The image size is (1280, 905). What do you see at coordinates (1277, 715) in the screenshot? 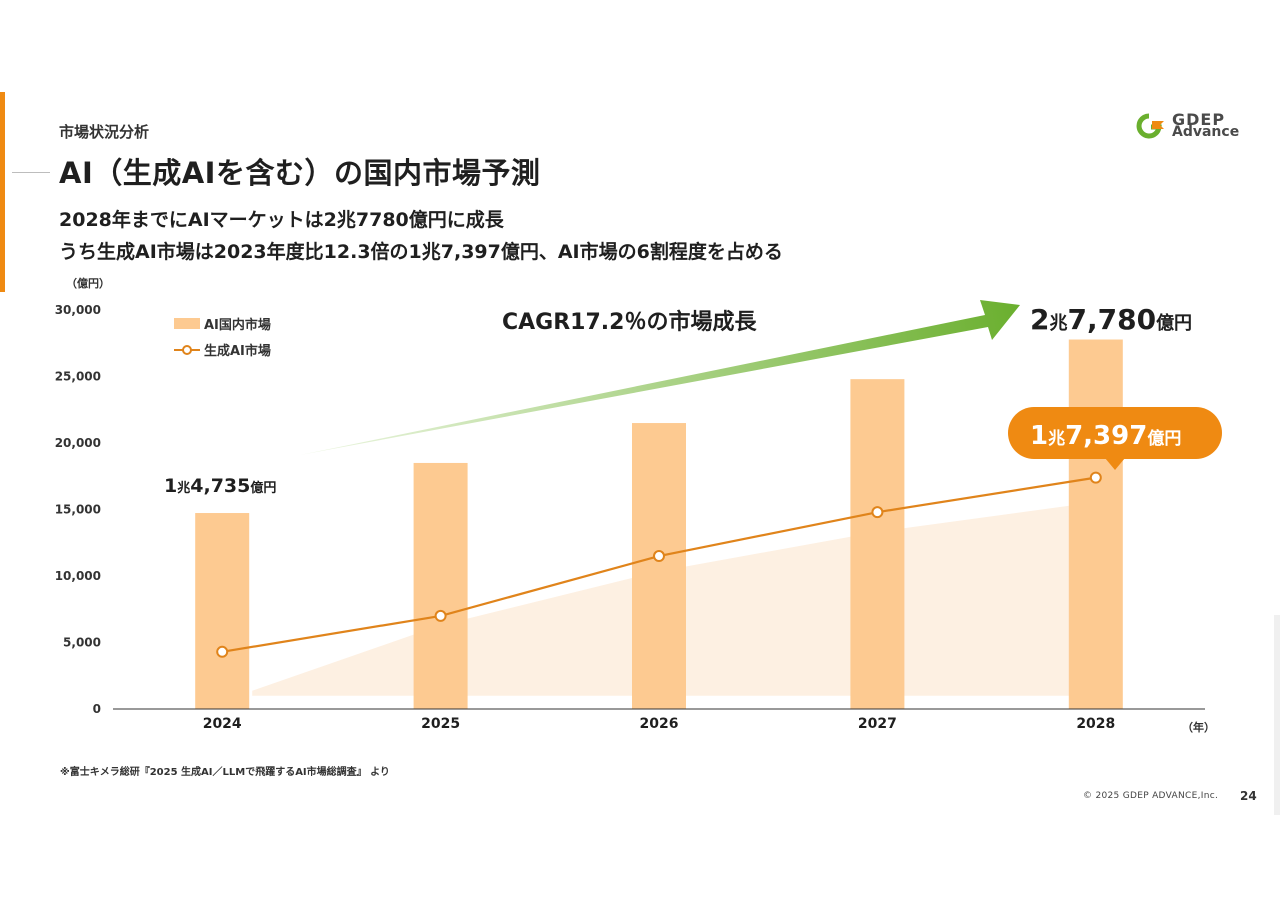
I see `scroll-strip` at bounding box center [1277, 715].